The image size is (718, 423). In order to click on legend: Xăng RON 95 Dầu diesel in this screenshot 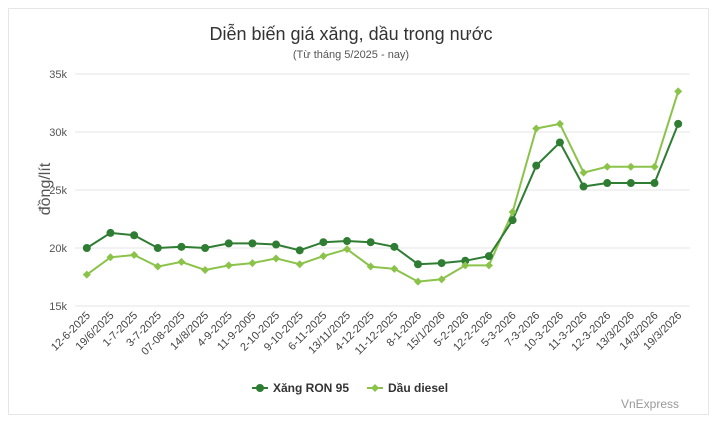, I will do `click(350, 388)`.